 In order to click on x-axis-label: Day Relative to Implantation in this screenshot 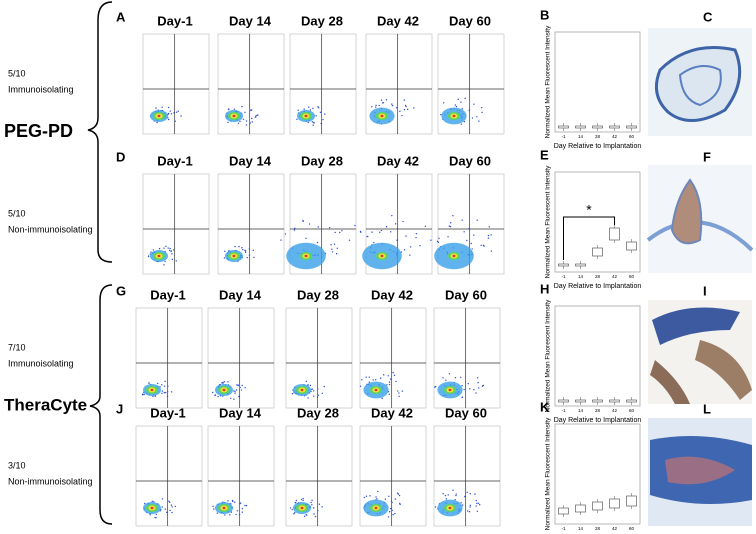, I will do `click(598, 420)`.